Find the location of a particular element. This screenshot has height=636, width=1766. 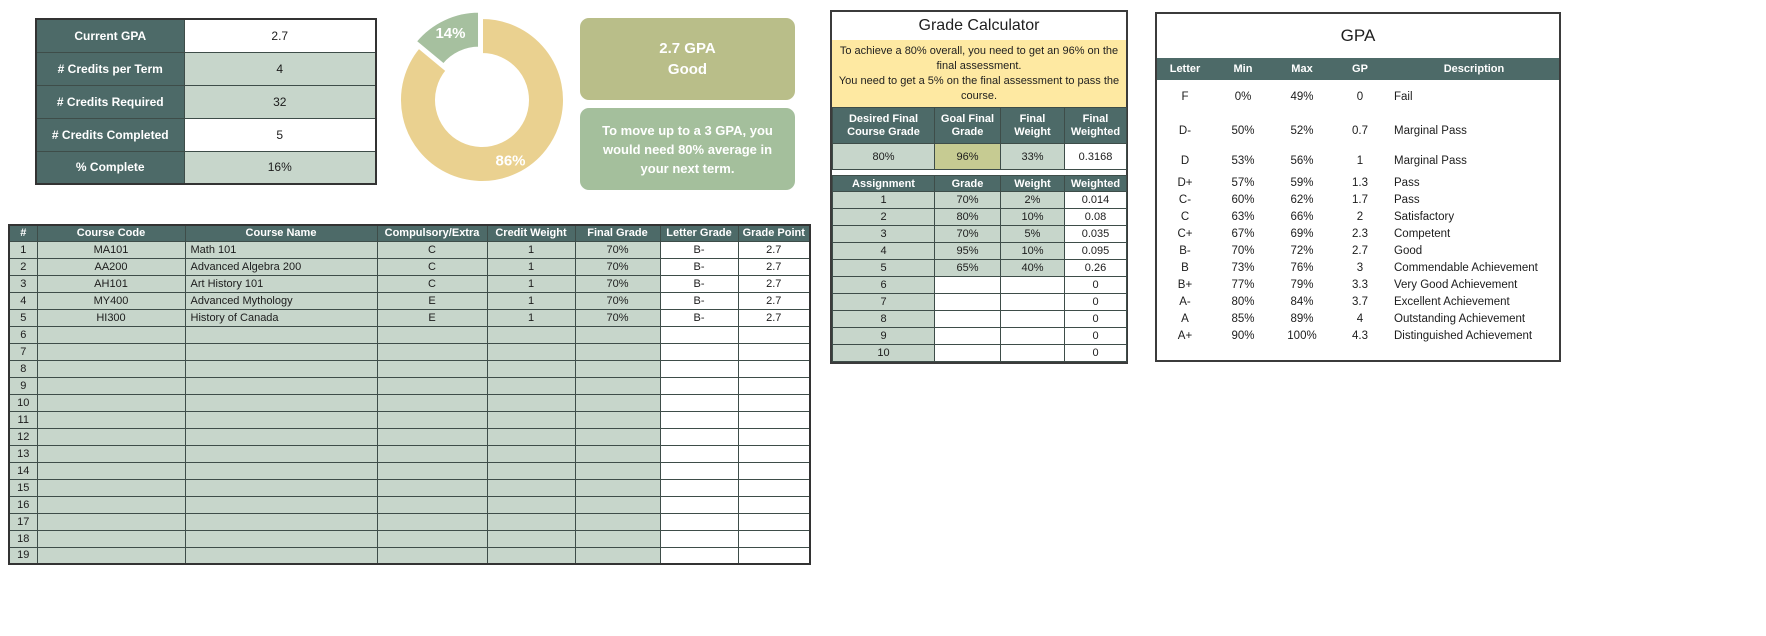

final-value-cell: 33% is located at coordinates (1032, 157).